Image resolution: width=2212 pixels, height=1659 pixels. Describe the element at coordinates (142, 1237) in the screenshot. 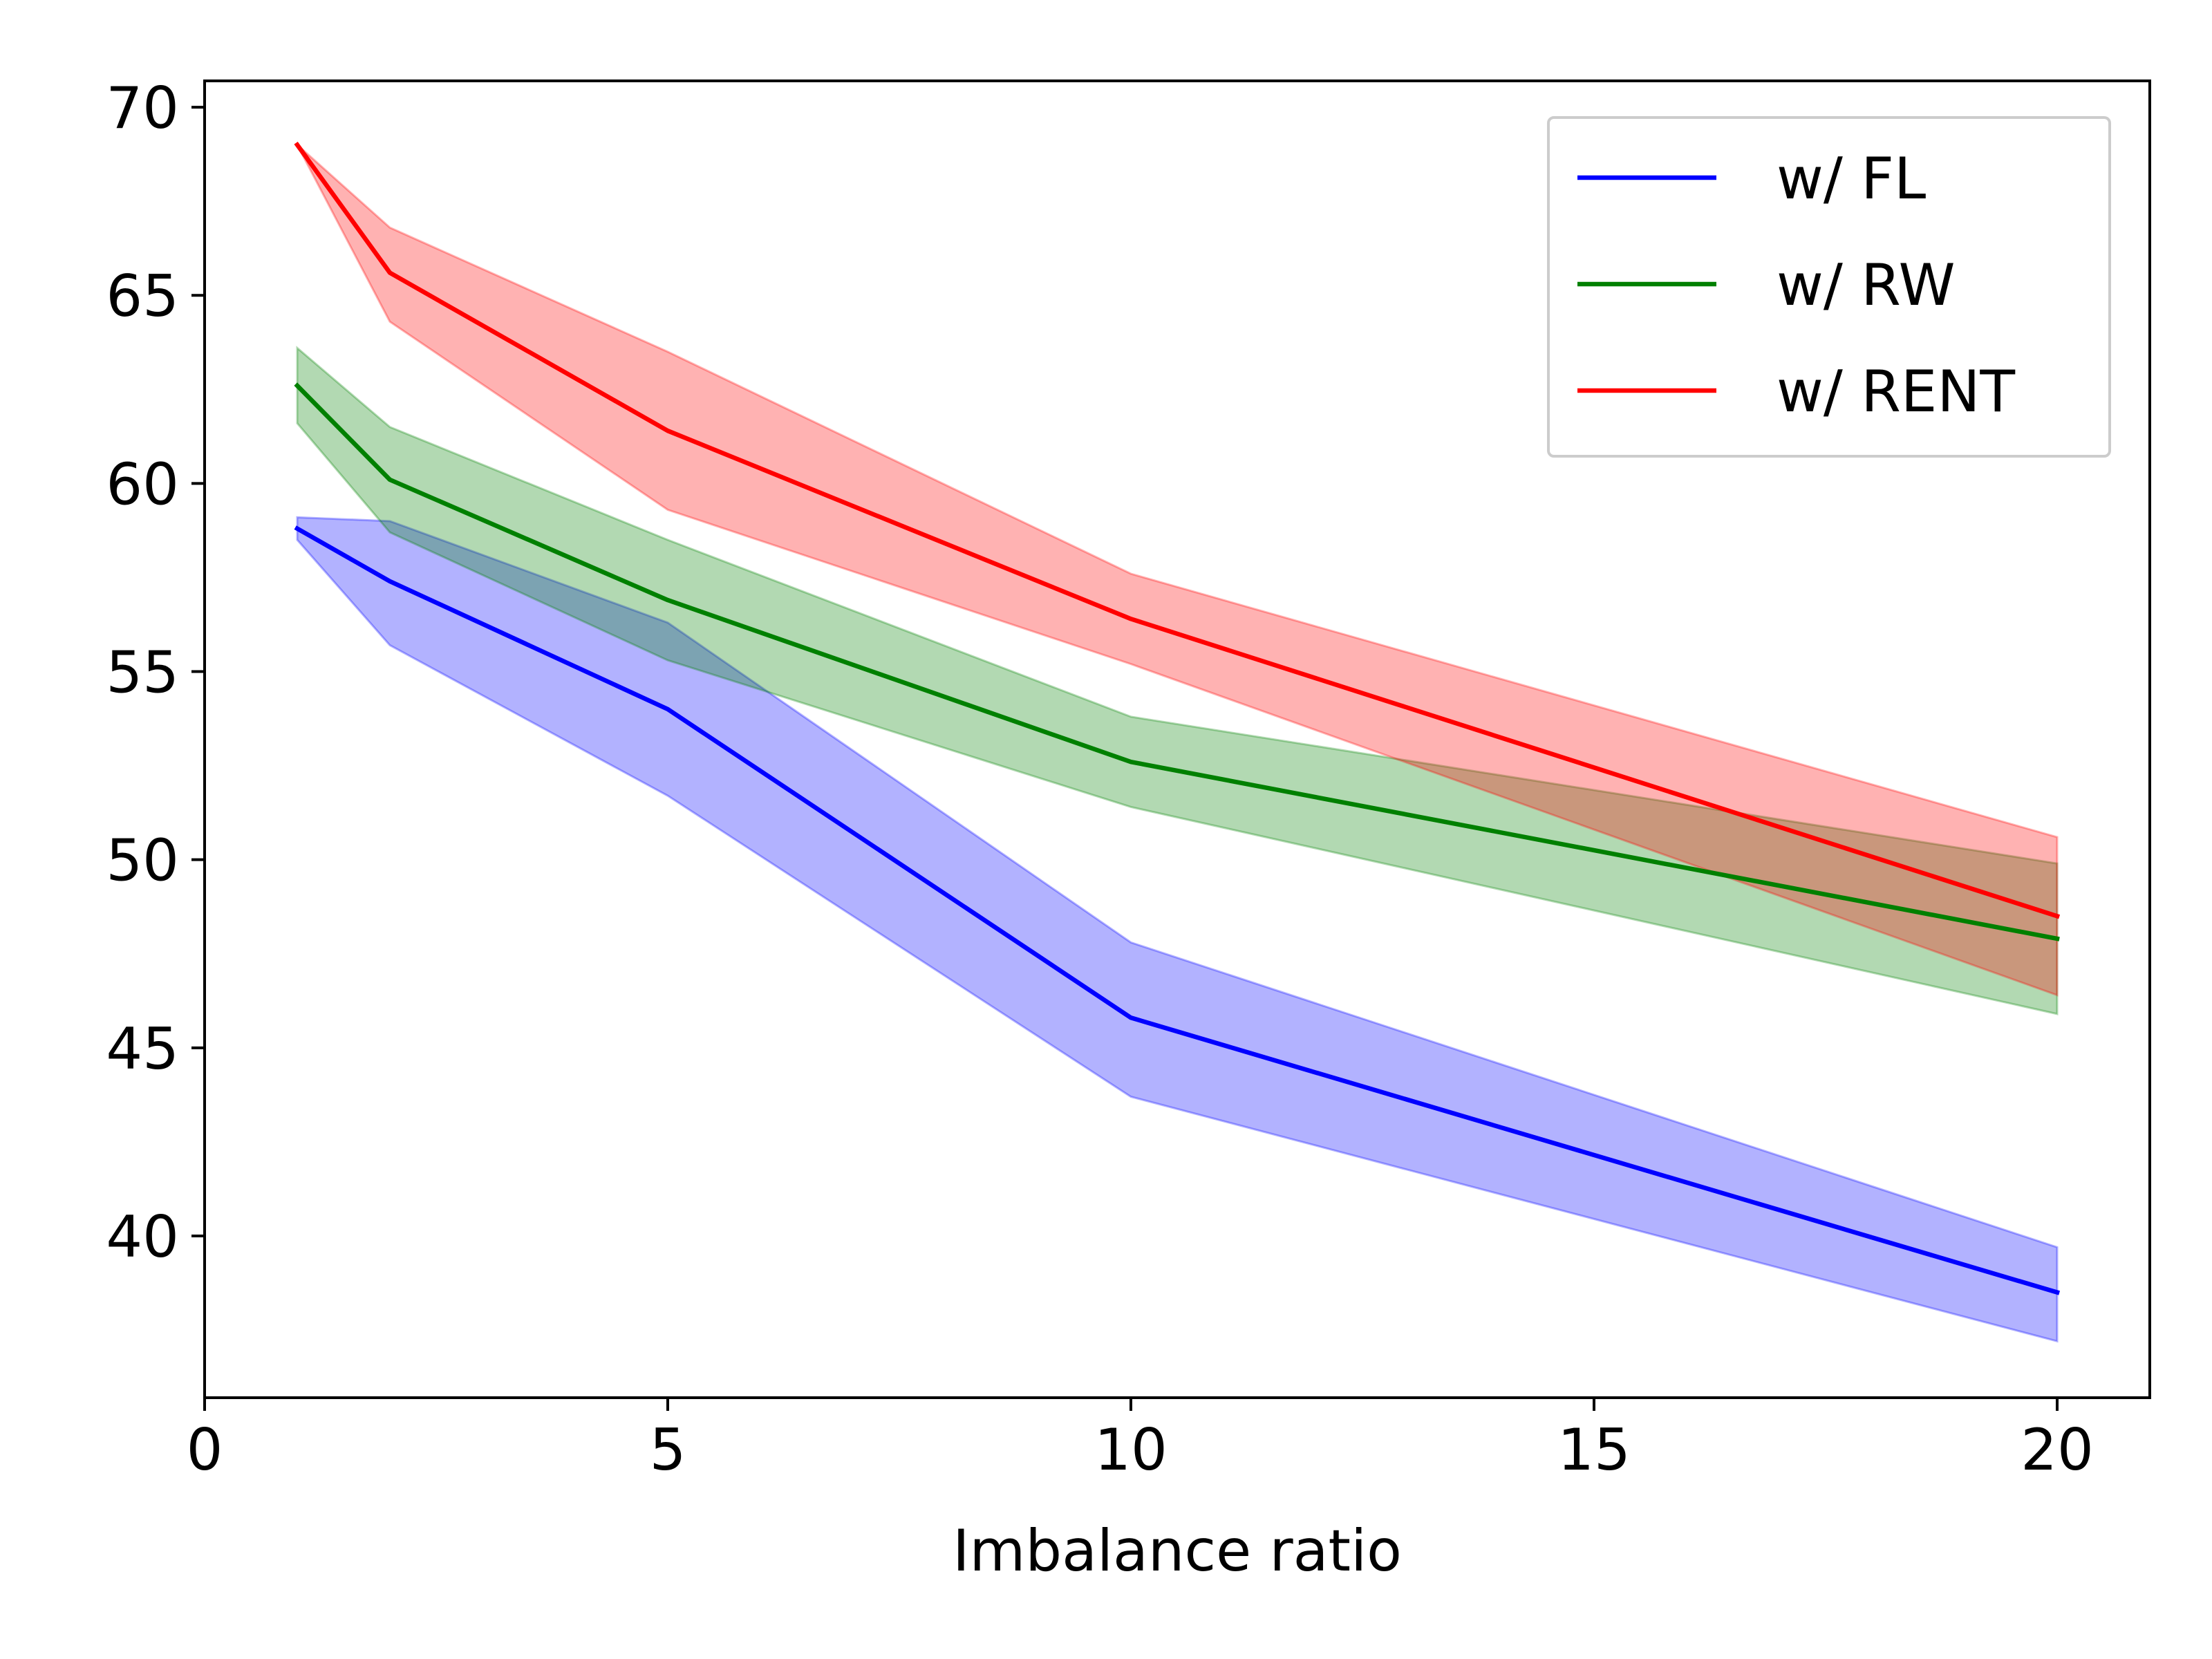

I see `y-tick-label: 40` at that location.